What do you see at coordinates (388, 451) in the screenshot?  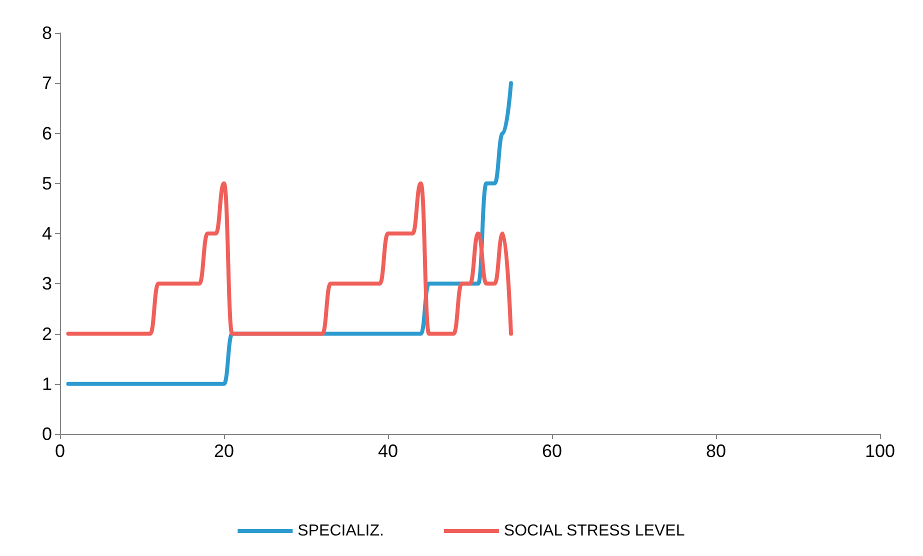 I see `x-tick-label: 40` at bounding box center [388, 451].